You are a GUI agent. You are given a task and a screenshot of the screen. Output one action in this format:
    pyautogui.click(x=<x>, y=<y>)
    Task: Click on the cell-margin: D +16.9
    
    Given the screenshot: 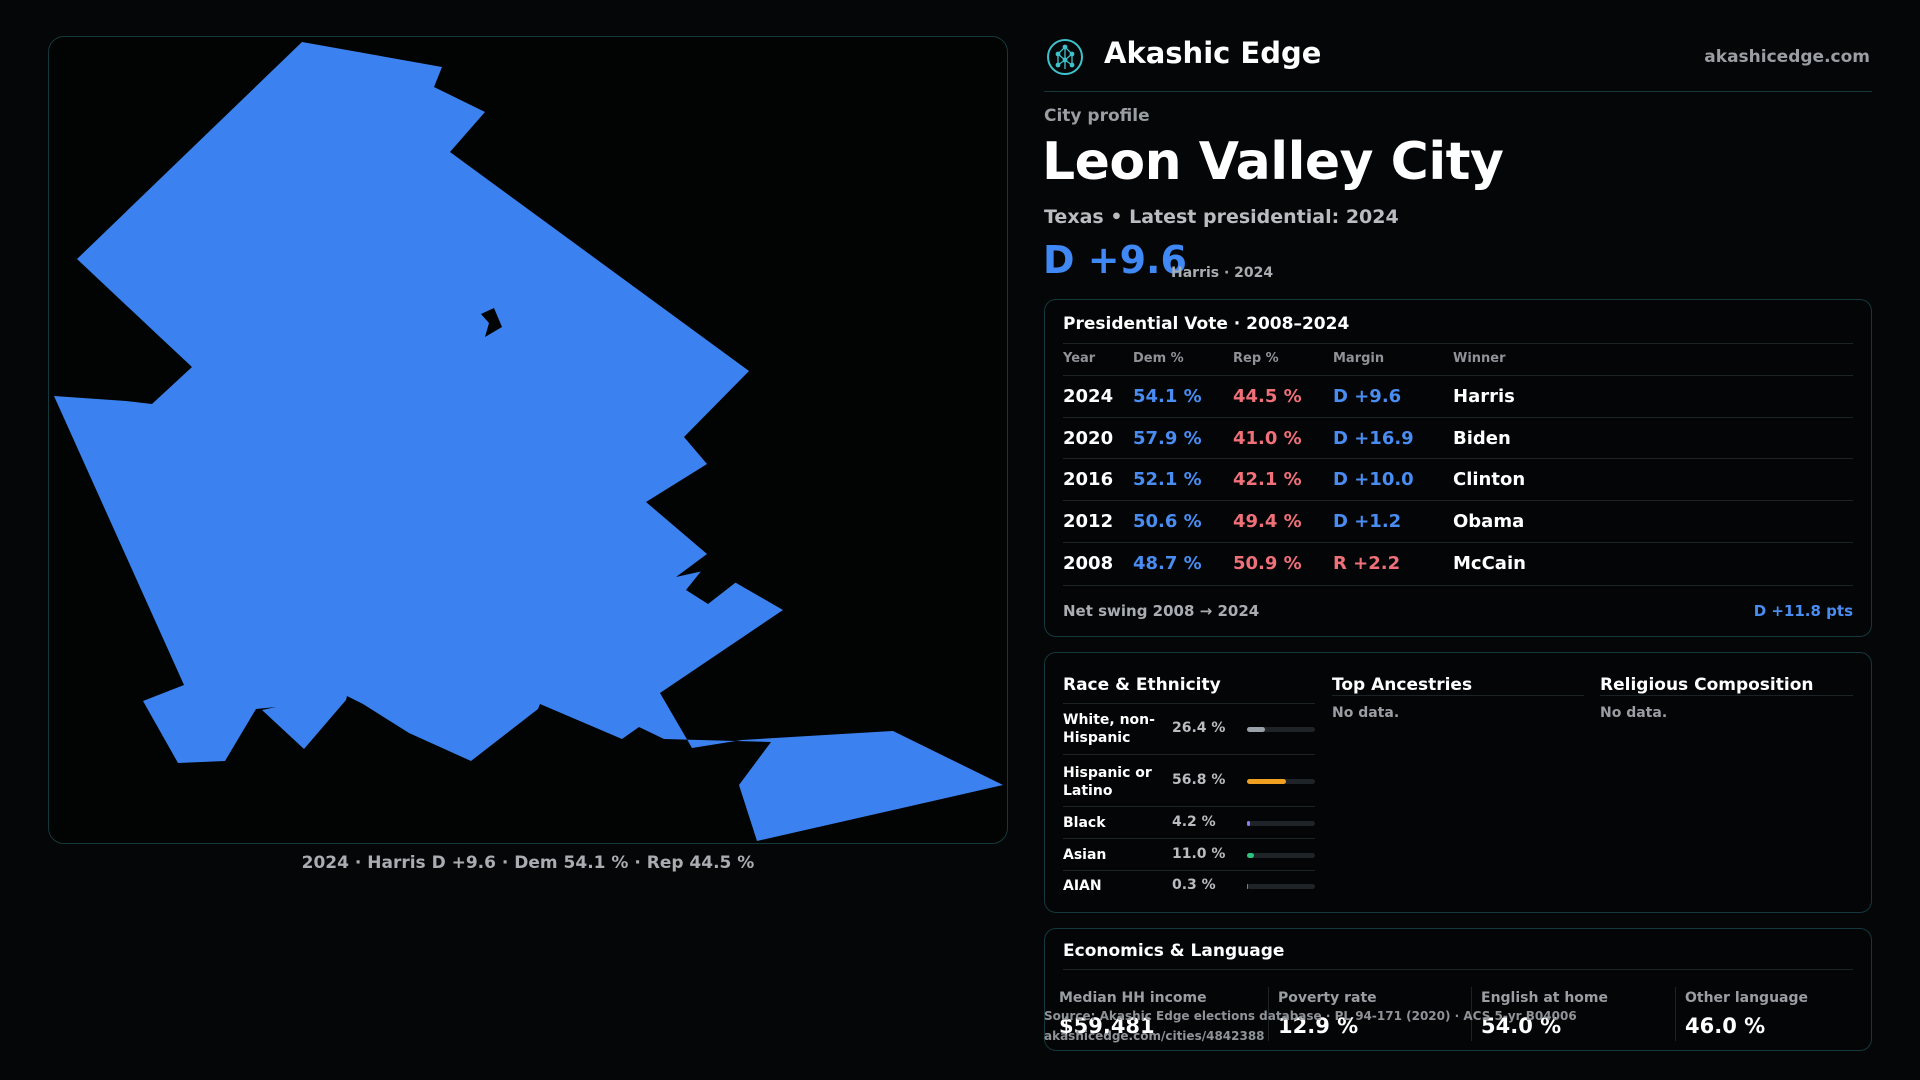 What is the action you would take?
    pyautogui.click(x=1373, y=438)
    